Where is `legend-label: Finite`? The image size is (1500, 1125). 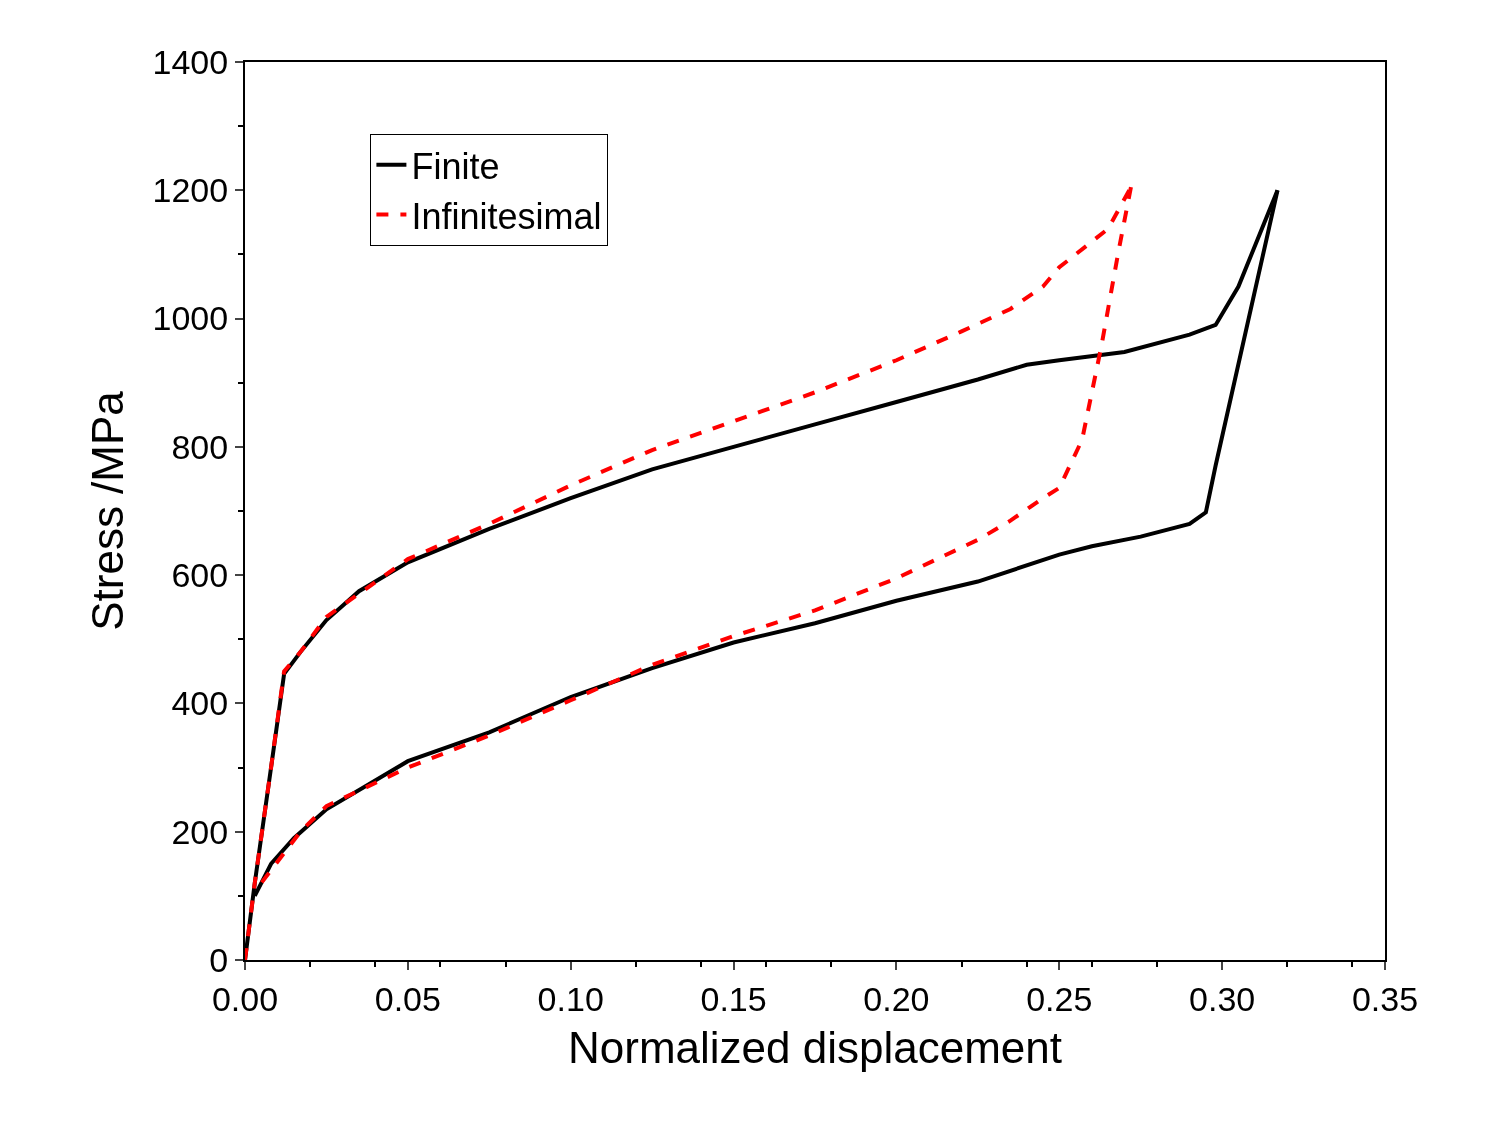 legend-label: Finite is located at coordinates (455, 166).